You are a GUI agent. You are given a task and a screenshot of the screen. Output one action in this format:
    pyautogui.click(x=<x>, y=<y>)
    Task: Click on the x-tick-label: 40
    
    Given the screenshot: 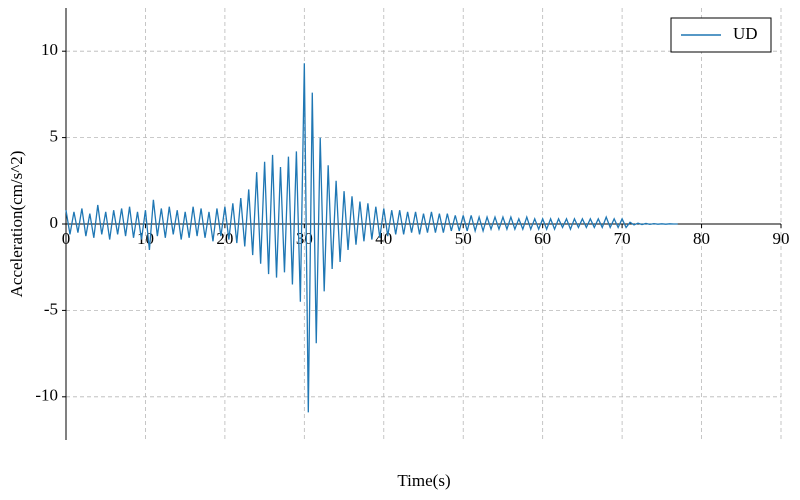 What is the action you would take?
    pyautogui.click(x=383, y=238)
    